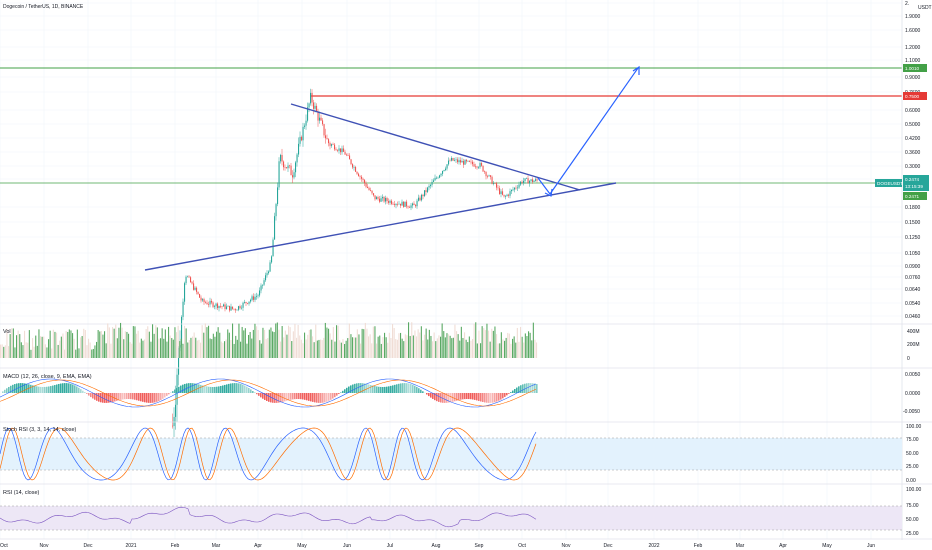 The width and height of the screenshot is (932, 550). Describe the element at coordinates (913, 78) in the screenshot. I see `price-tick-label: 0.9000` at that location.